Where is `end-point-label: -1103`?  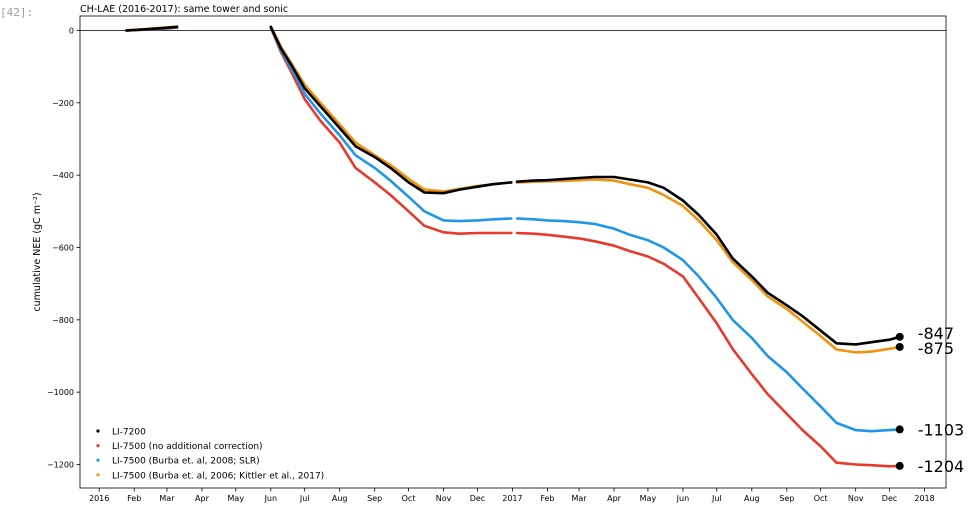 end-point-label: -1103 is located at coordinates (941, 429).